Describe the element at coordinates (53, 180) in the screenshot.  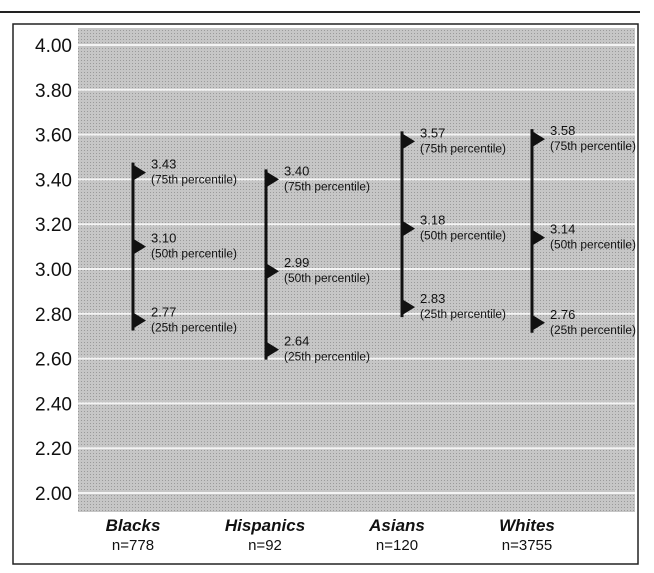
I see `y-tick-label: 3.40` at that location.